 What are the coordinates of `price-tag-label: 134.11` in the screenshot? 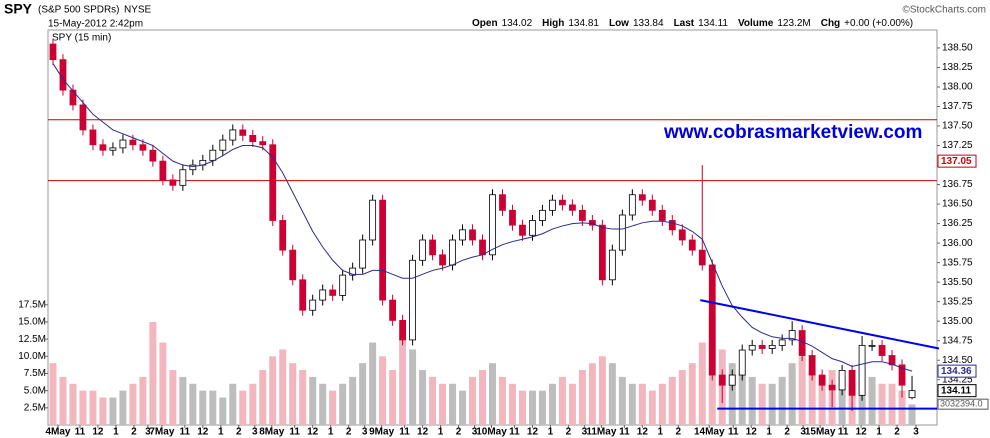 It's located at (956, 390).